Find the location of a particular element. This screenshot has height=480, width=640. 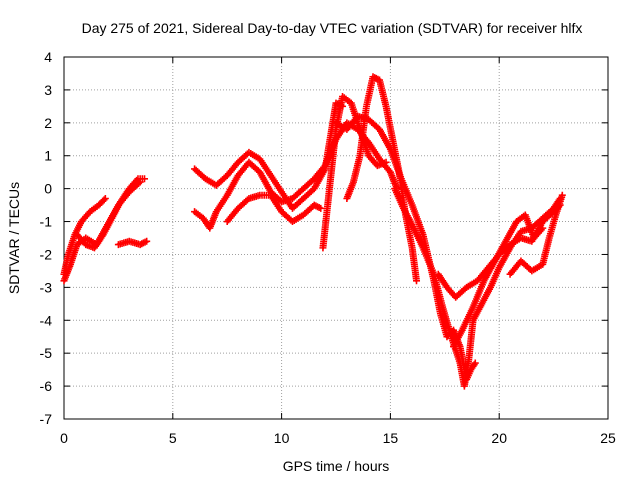

y-tick-label: -4 is located at coordinates (46, 320).